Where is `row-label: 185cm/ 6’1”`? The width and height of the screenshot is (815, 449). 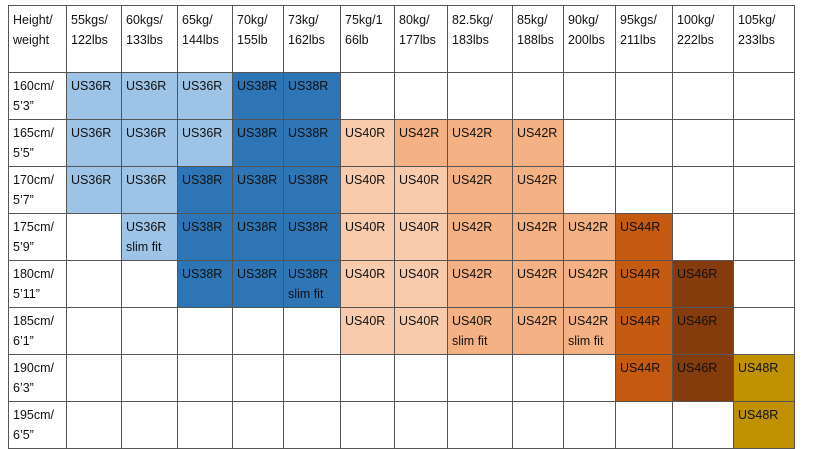
row-label: 185cm/ 6’1” is located at coordinates (37, 331).